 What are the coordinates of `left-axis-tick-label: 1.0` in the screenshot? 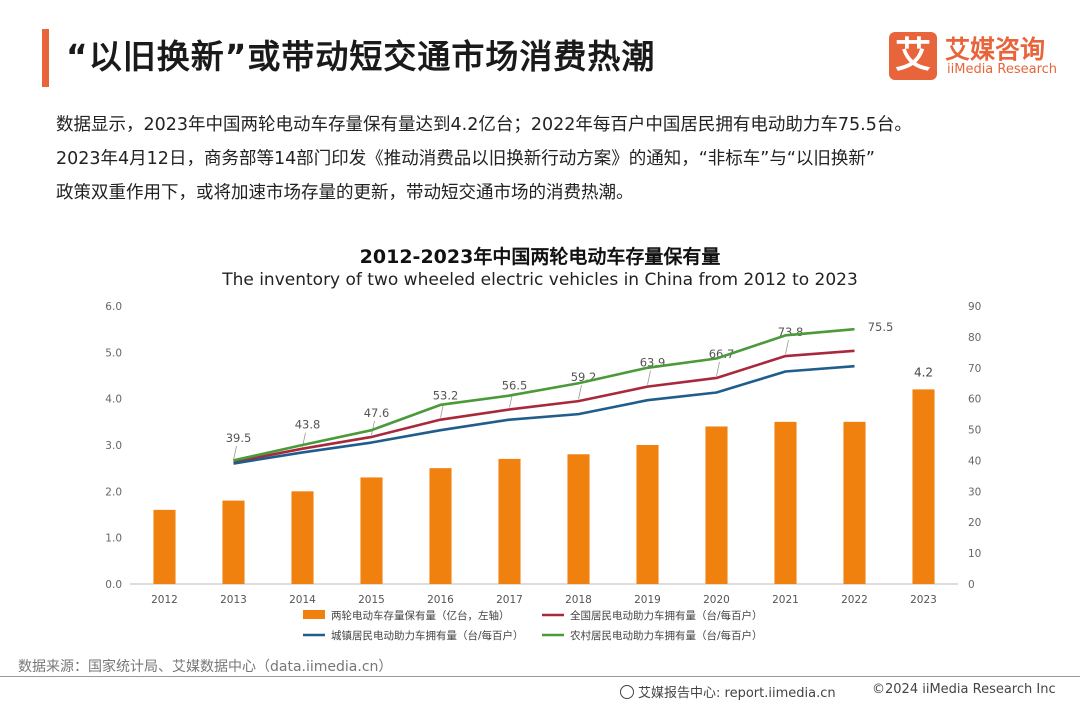 It's located at (113, 539).